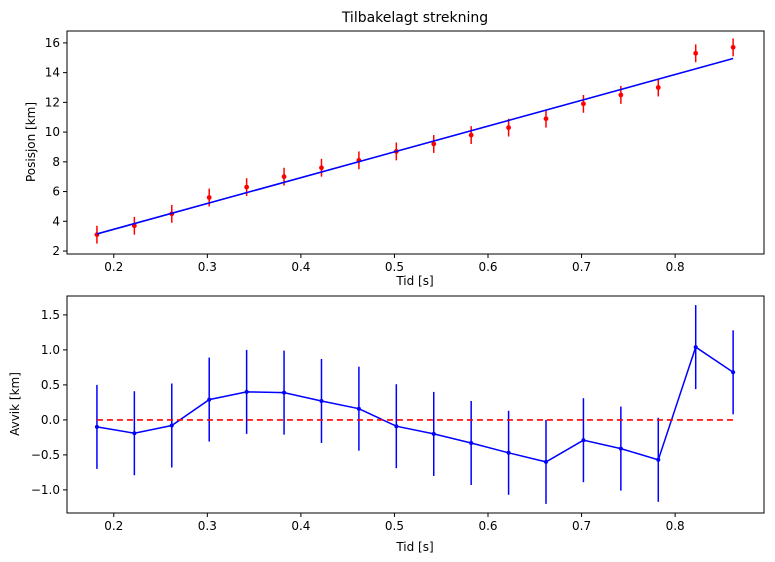 The image size is (775, 562). I want to click on top-x-tick-label: 0.2, so click(113, 267).